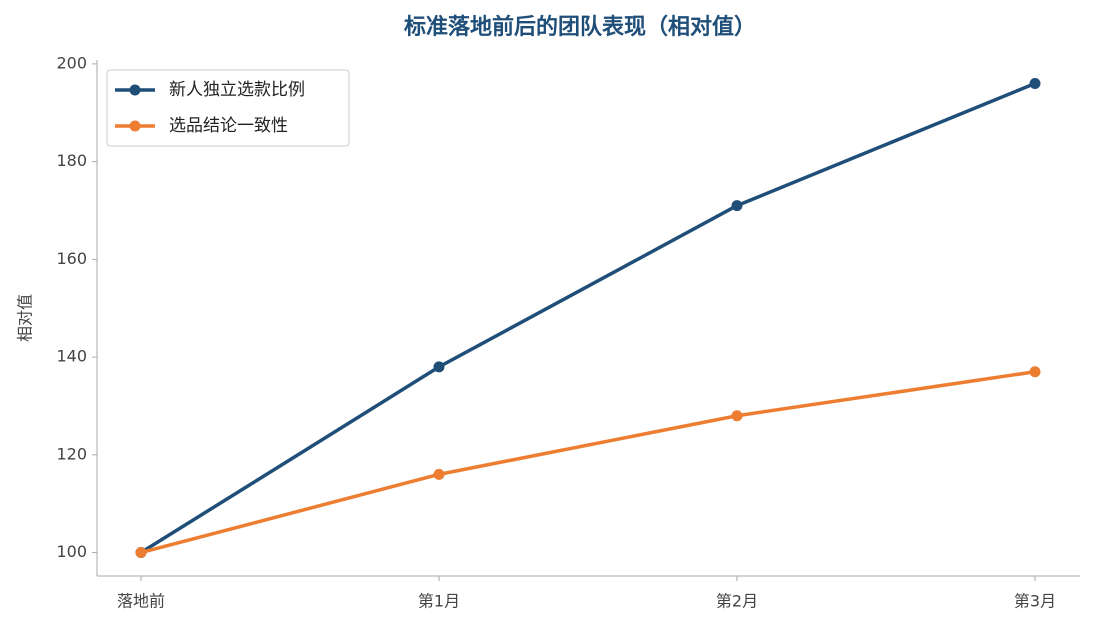 The image size is (1095, 629). What do you see at coordinates (71, 356) in the screenshot?
I see `y-tick-label: 140` at bounding box center [71, 356].